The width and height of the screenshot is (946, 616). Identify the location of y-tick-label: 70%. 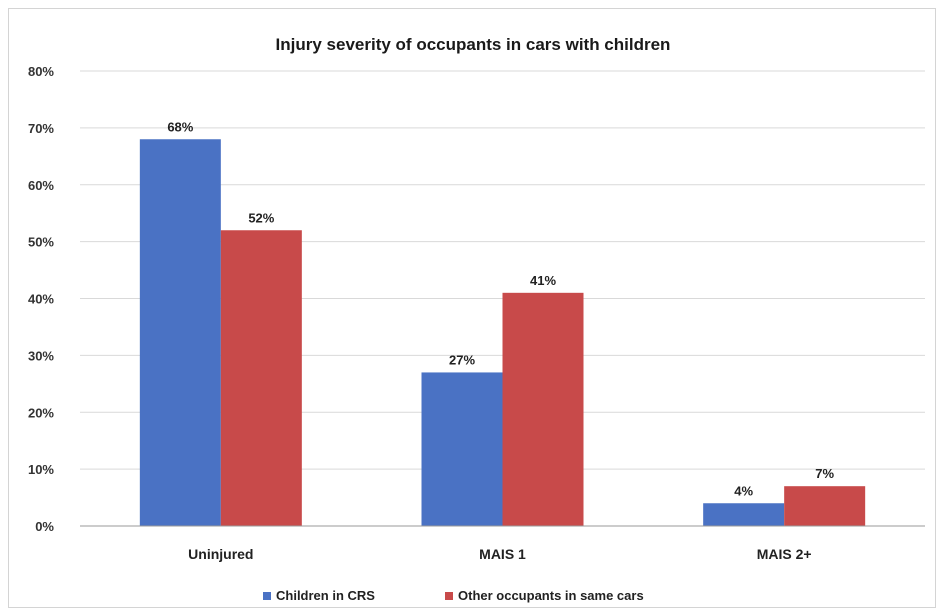
(41, 128).